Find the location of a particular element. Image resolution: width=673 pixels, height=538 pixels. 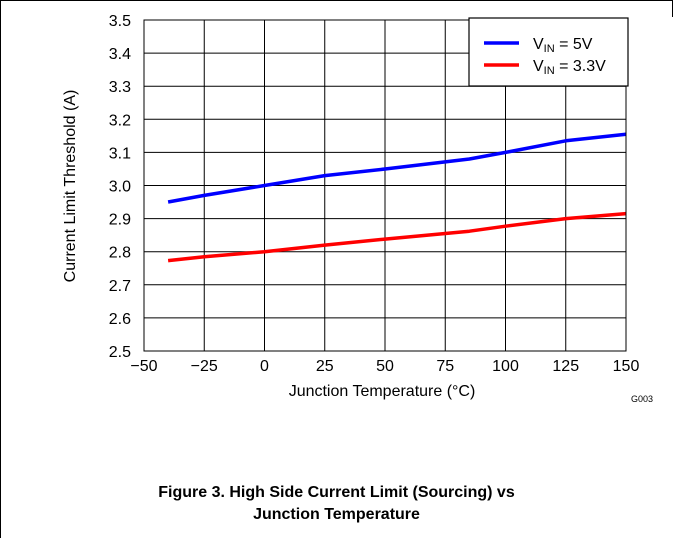

y-tick-label: 3.1 is located at coordinates (120, 153).